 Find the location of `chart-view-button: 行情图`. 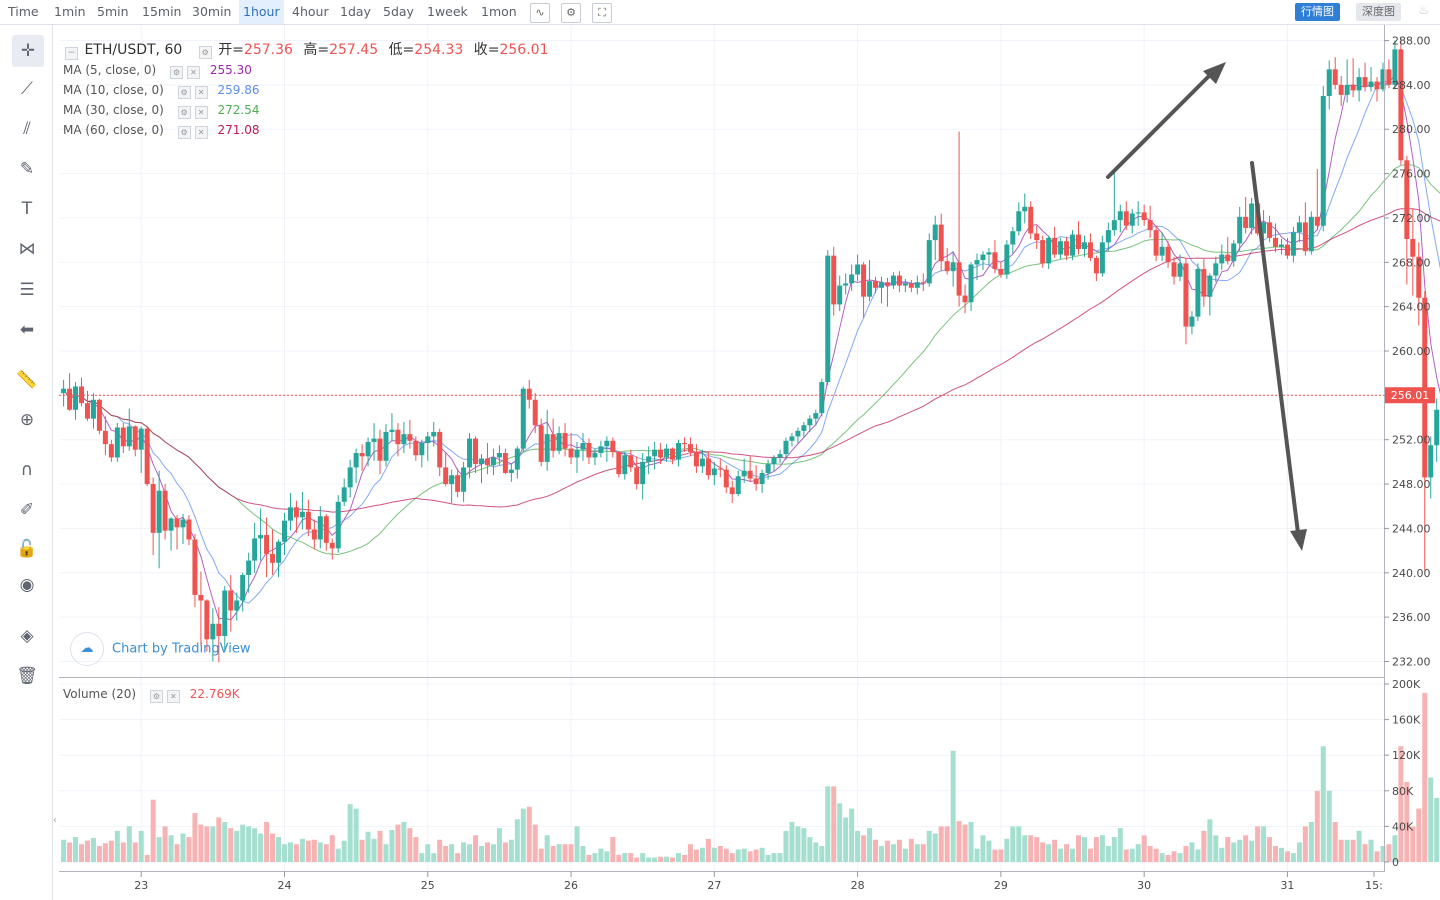

chart-view-button: 行情图 is located at coordinates (1317, 12).